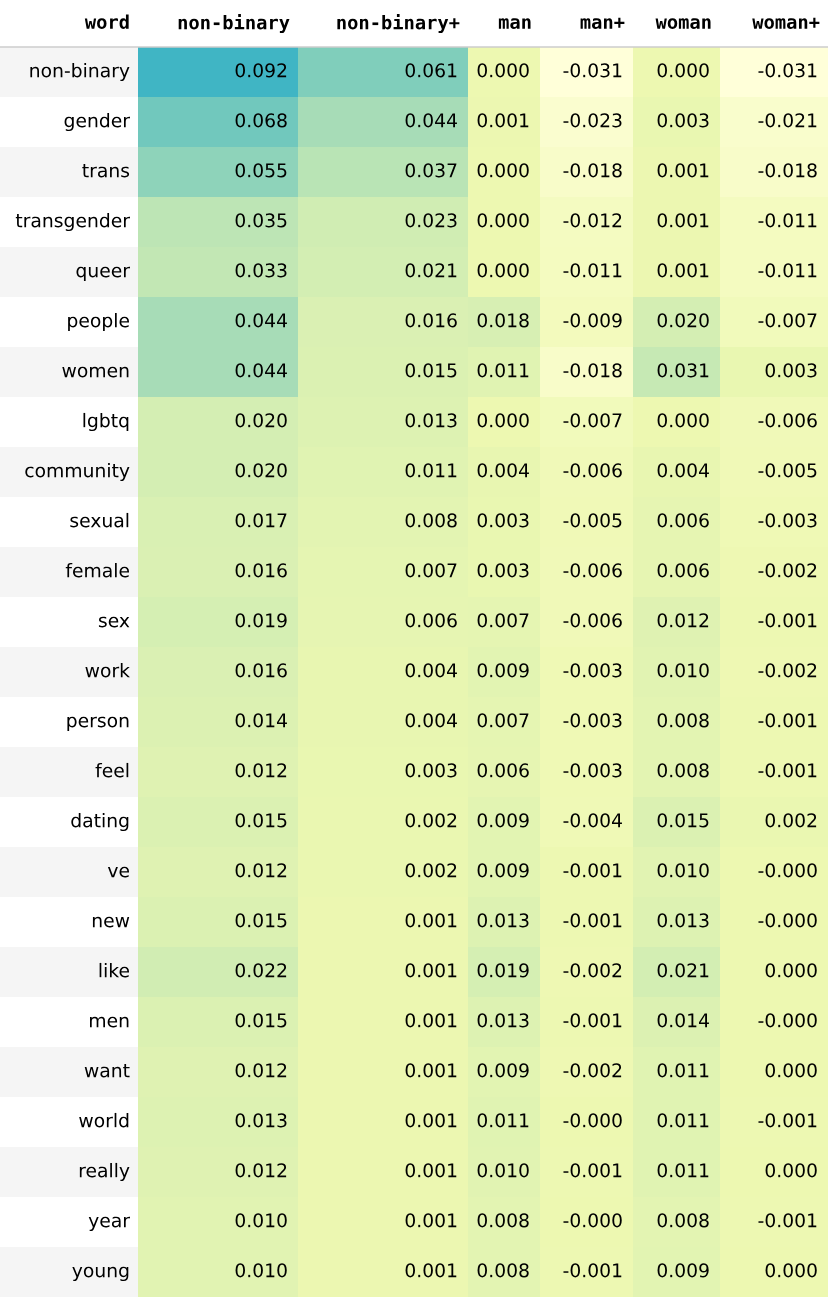 The height and width of the screenshot is (1306, 828). I want to click on data-label: -0.012, so click(592, 220).